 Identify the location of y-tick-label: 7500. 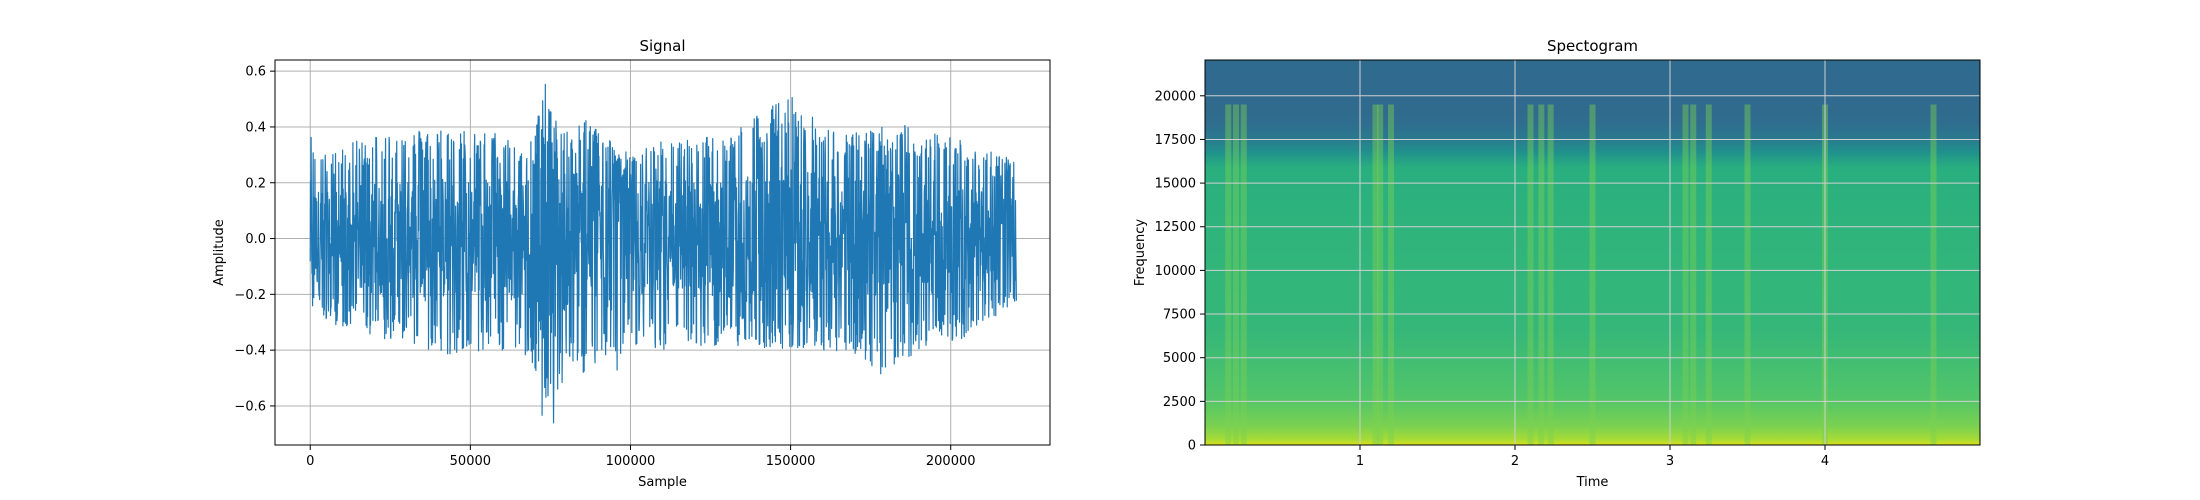
(1179, 315).